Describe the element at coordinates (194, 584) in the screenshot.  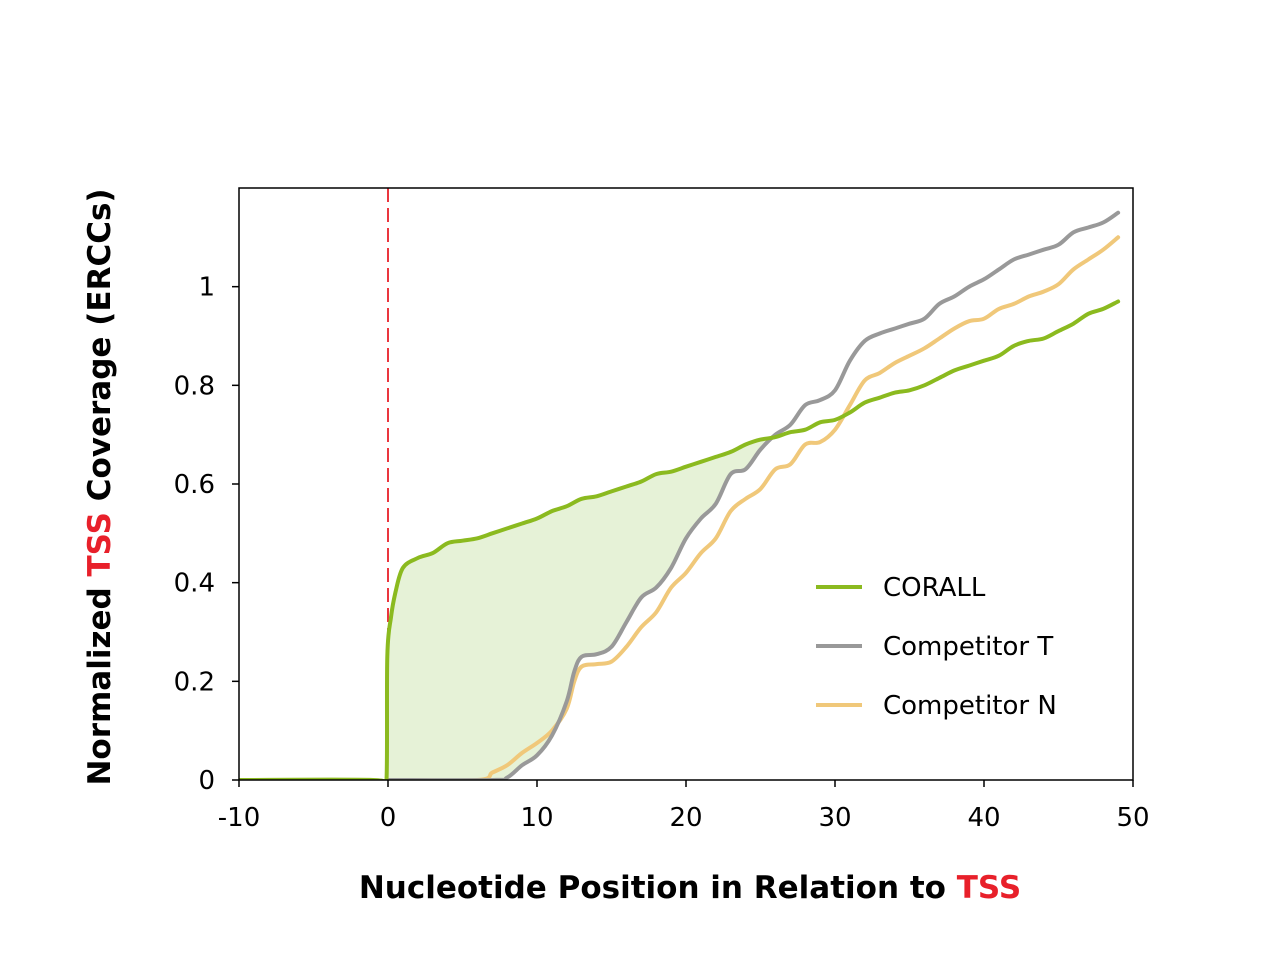
I see `y-tick-label: 0.4` at that location.